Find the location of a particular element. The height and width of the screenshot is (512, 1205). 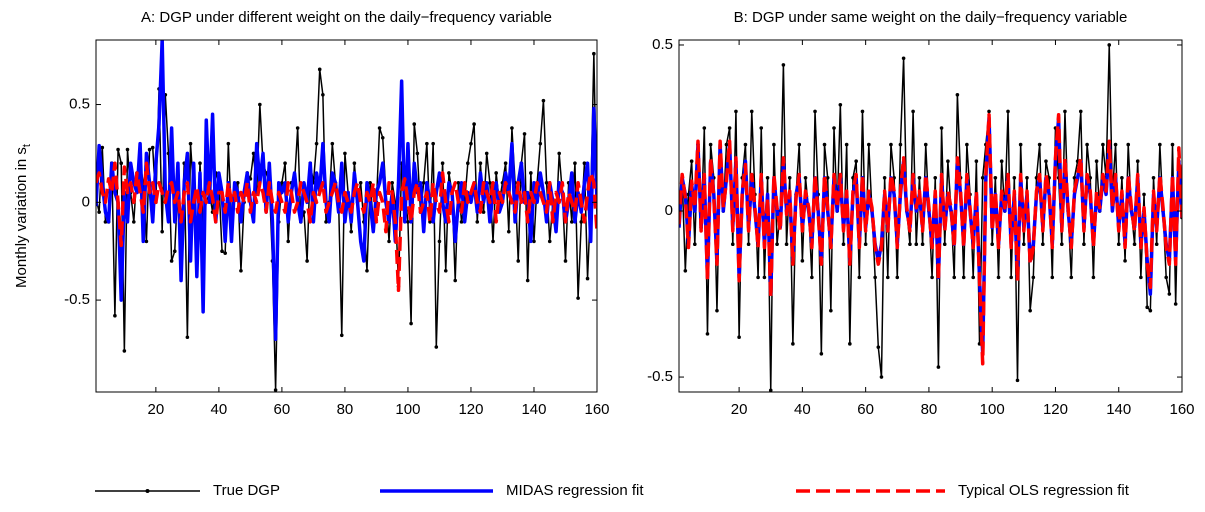

y-tick-label: 0.5 is located at coordinates (79, 104).